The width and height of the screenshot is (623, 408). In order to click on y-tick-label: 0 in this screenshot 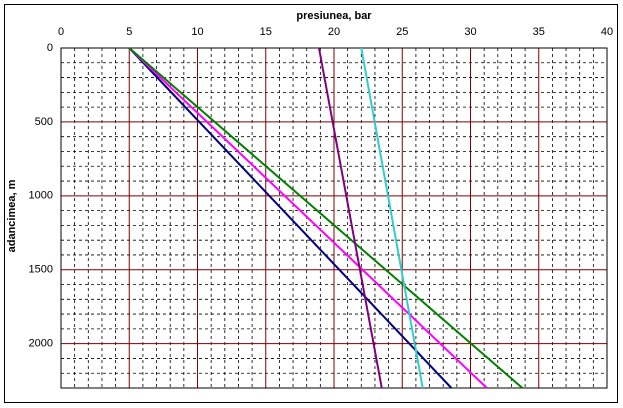, I will do `click(50, 48)`.